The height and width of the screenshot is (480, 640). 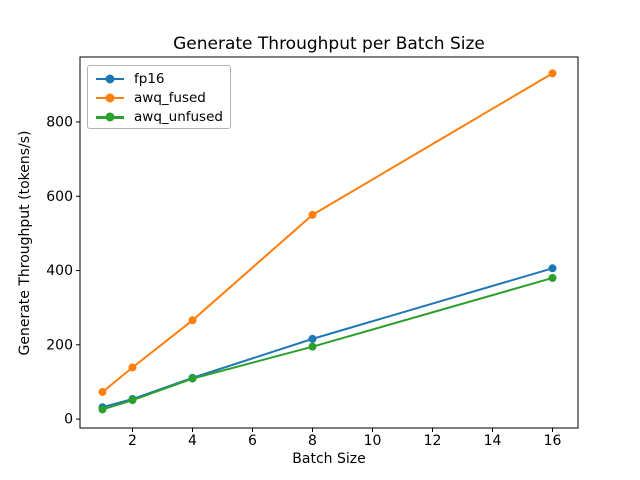 What do you see at coordinates (373, 441) in the screenshot?
I see `x-tick-label: 10` at bounding box center [373, 441].